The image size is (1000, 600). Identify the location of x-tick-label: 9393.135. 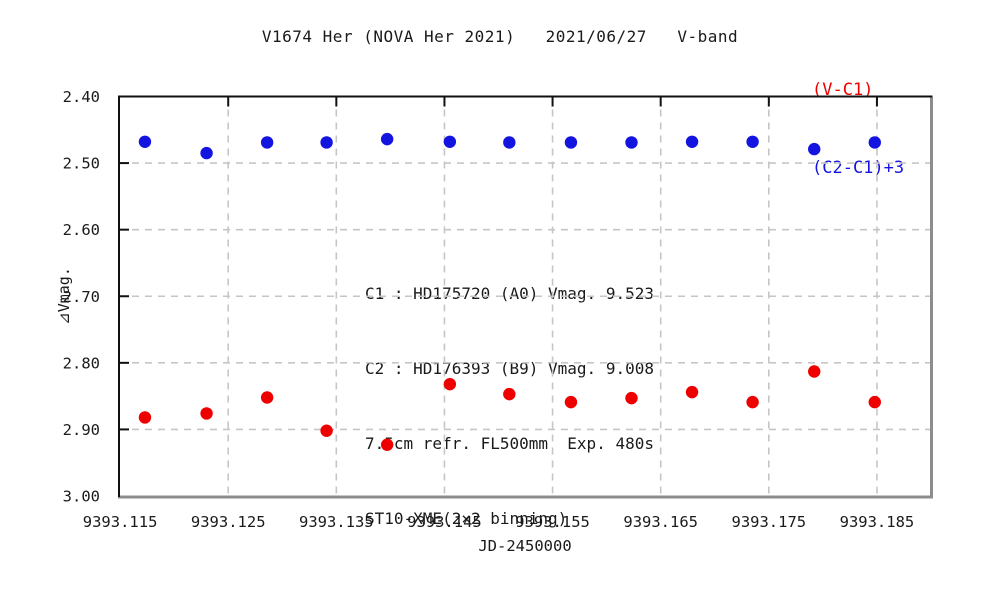
(336, 522).